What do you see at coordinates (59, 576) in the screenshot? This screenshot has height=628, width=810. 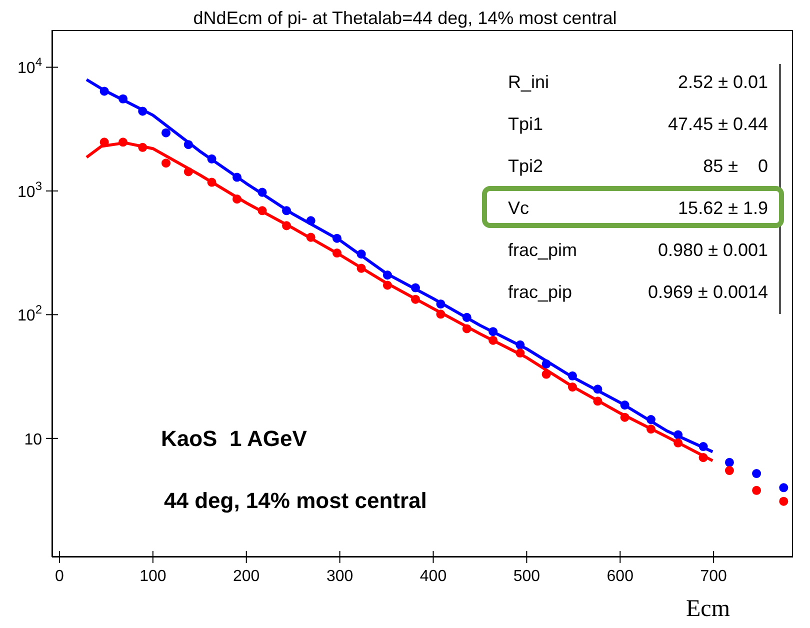 I see `x-tick-label: 0` at bounding box center [59, 576].